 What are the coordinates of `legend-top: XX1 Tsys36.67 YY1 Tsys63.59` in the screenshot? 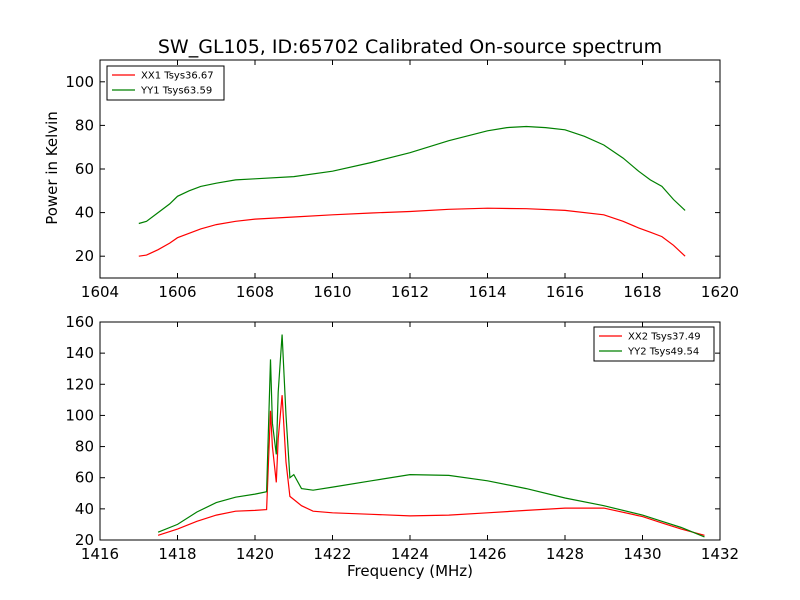 It's located at (165, 83).